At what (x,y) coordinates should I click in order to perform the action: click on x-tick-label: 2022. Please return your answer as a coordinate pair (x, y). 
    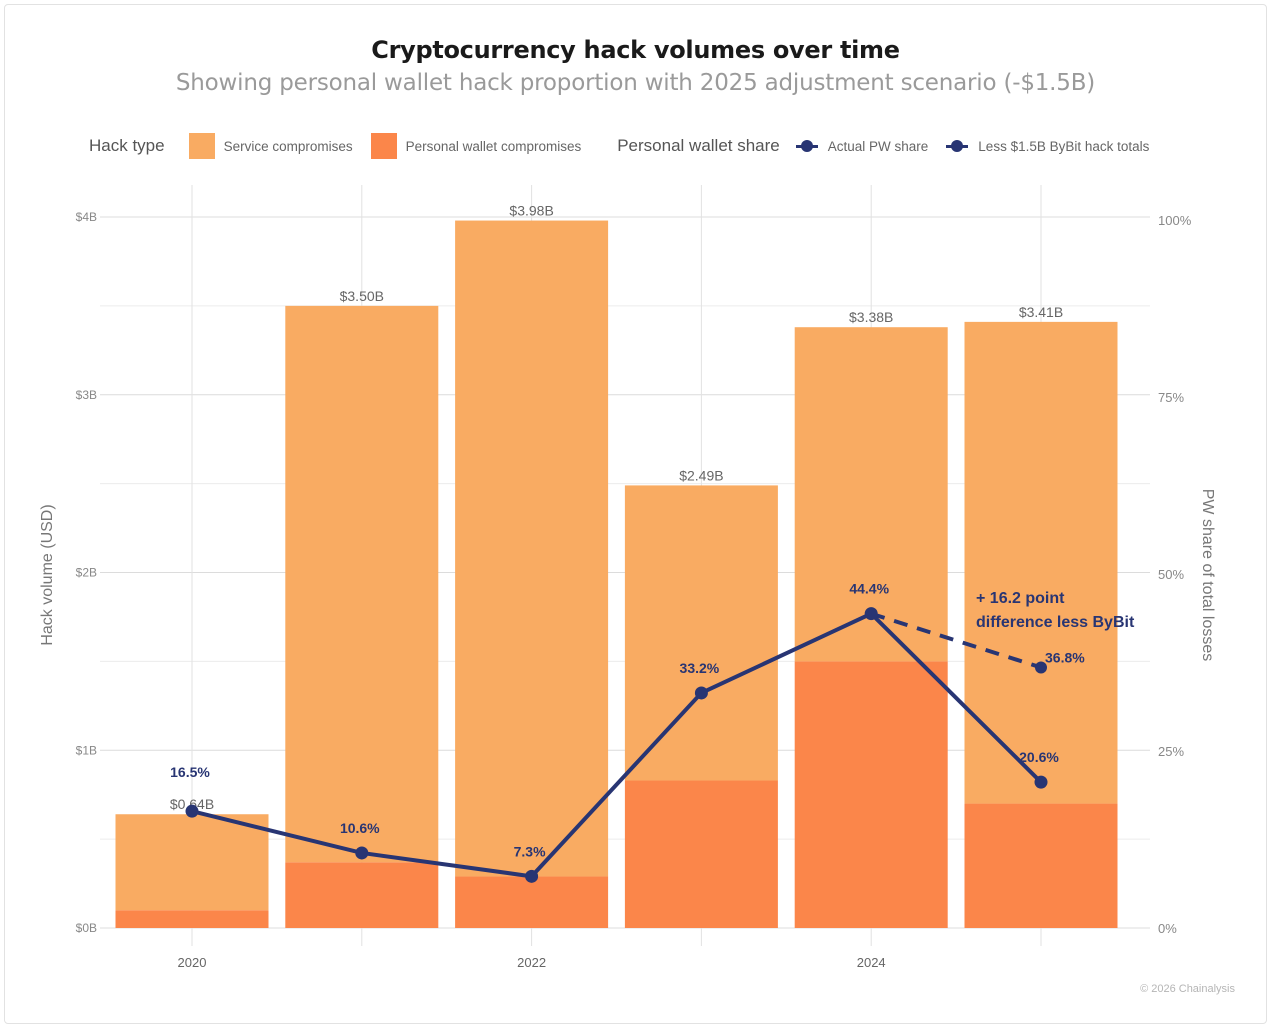
    Looking at the image, I should click on (531, 962).